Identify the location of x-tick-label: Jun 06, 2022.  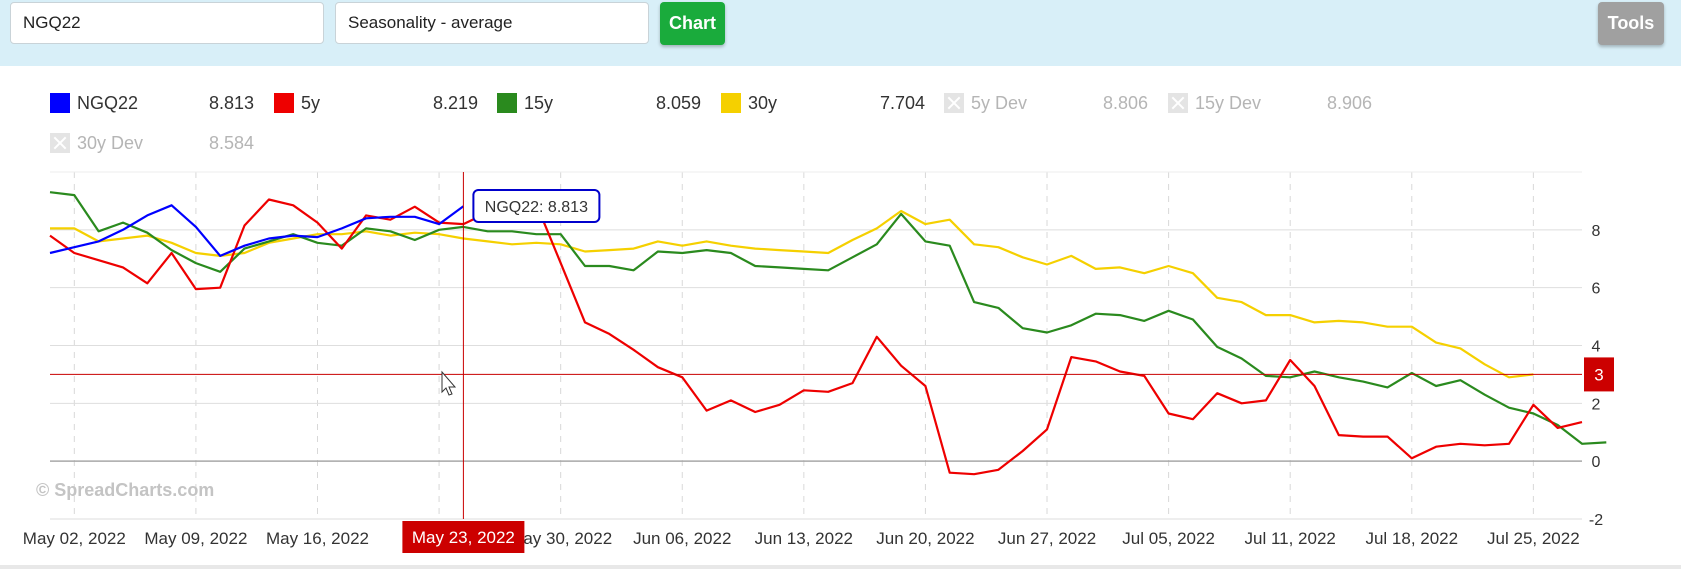
(682, 538).